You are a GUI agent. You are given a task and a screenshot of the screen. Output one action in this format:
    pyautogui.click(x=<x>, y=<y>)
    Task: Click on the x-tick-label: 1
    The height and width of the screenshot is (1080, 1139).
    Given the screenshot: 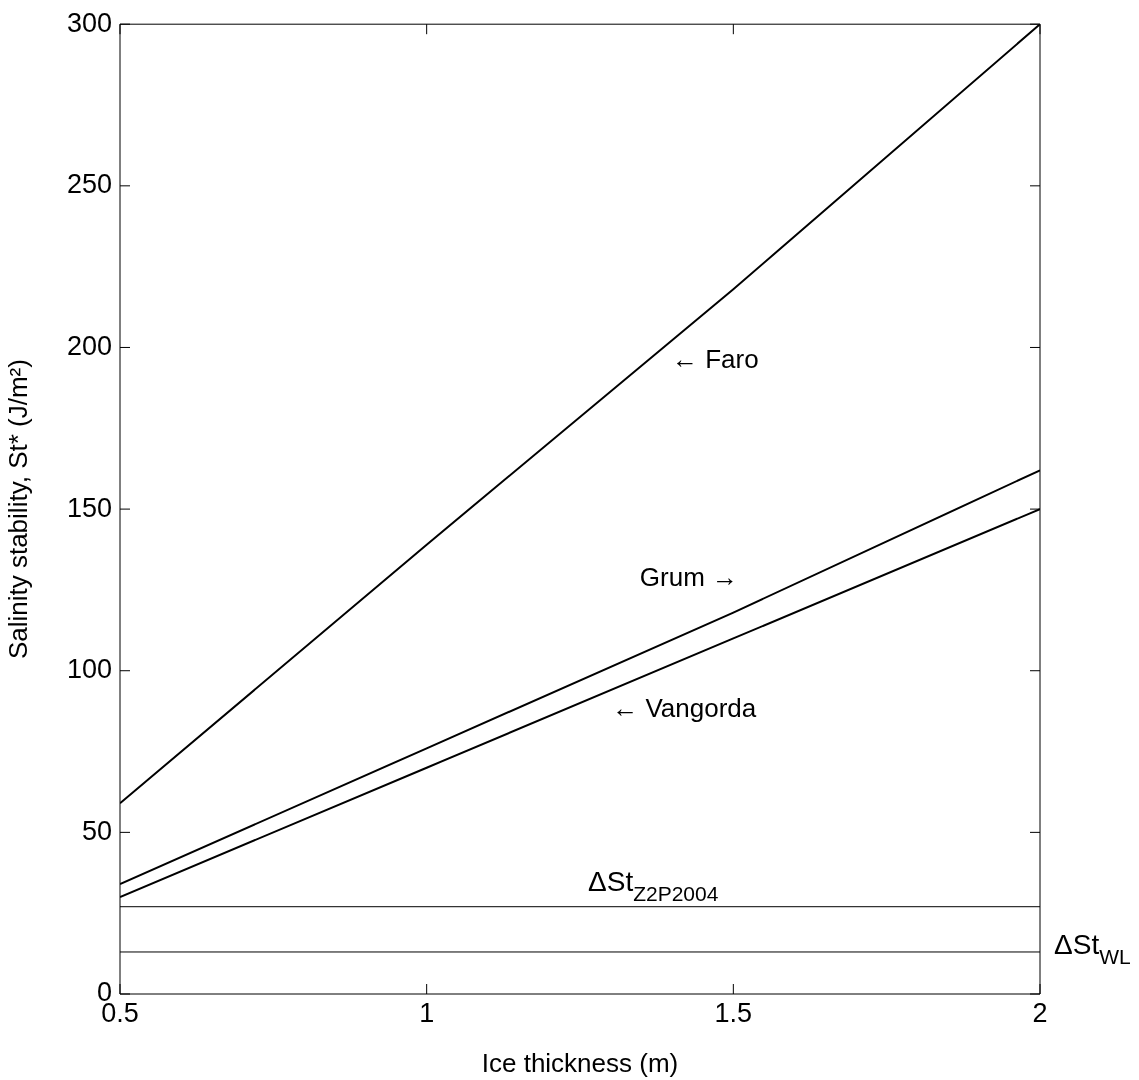 What is the action you would take?
    pyautogui.click(x=427, y=1012)
    